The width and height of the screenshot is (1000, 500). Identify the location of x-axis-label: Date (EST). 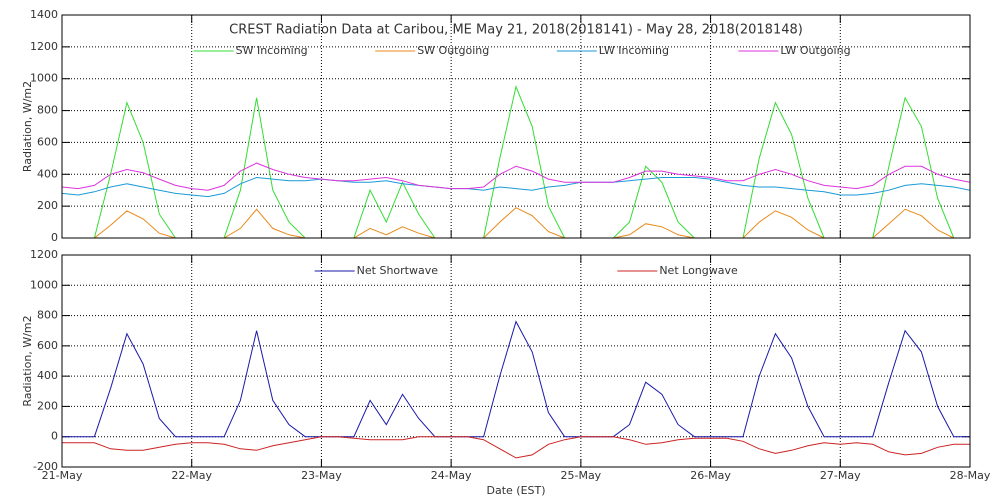
(515, 490).